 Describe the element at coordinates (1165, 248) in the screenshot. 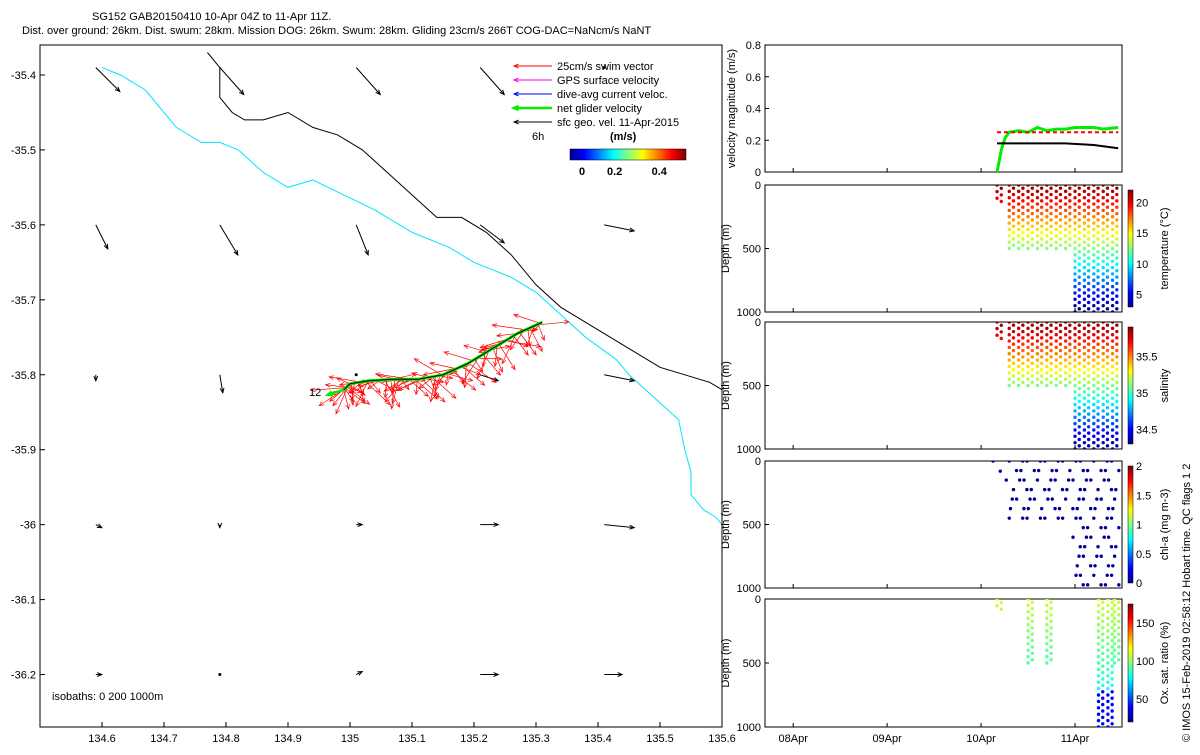

I see `panel-colorbar-label: temperature (°C)` at that location.